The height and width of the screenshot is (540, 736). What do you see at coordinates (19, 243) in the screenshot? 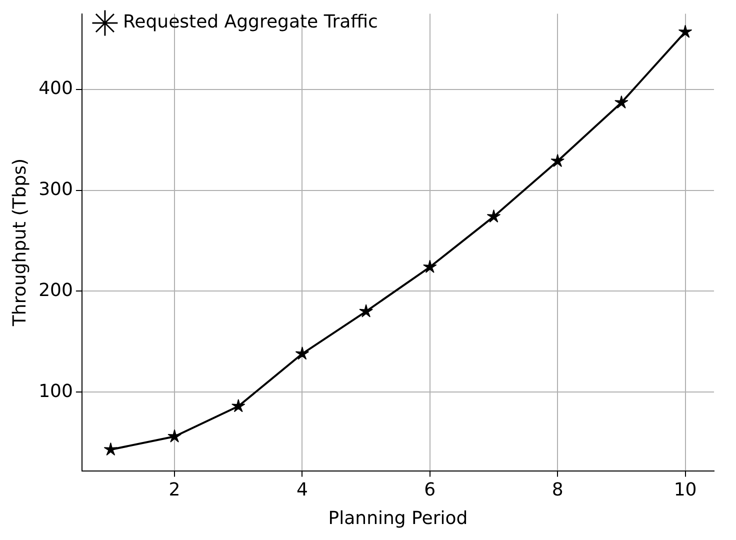
I see `y-axis-title: Throughput (Tbps)` at bounding box center [19, 243].